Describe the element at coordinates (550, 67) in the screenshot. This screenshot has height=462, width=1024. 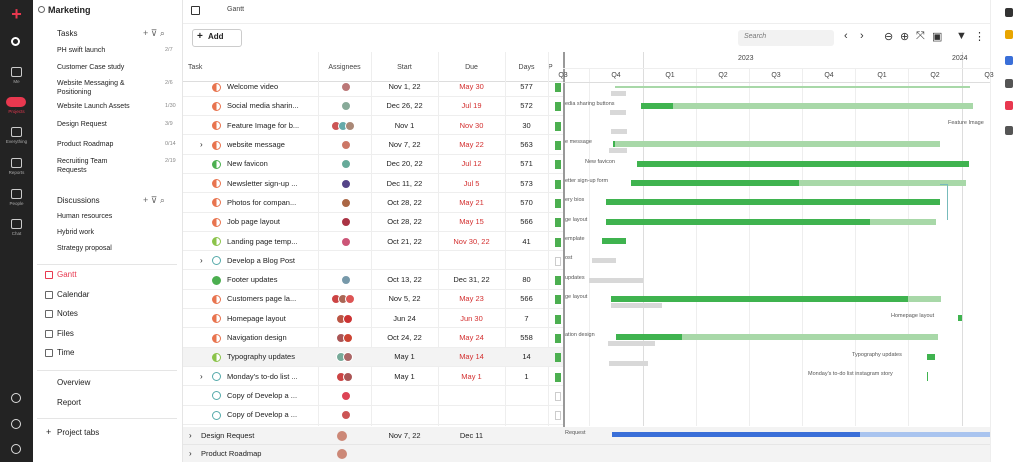
I see `column-header: P` at that location.